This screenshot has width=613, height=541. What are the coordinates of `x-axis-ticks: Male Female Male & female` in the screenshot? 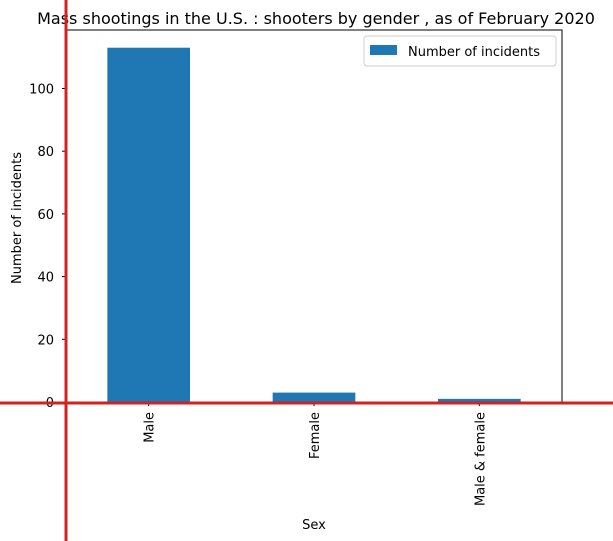 It's located at (315, 454).